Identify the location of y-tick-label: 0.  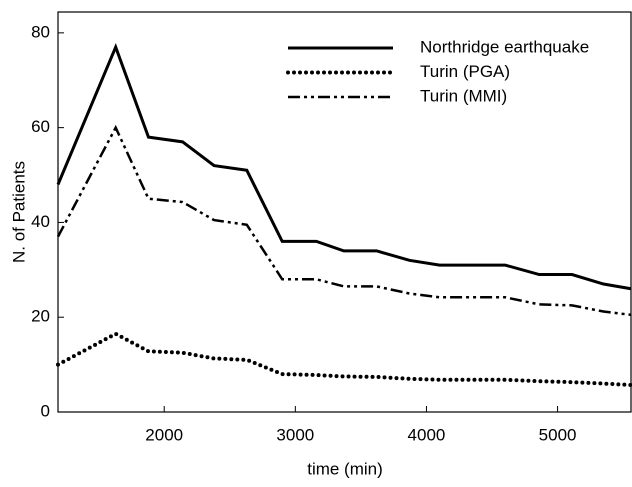
(45, 410).